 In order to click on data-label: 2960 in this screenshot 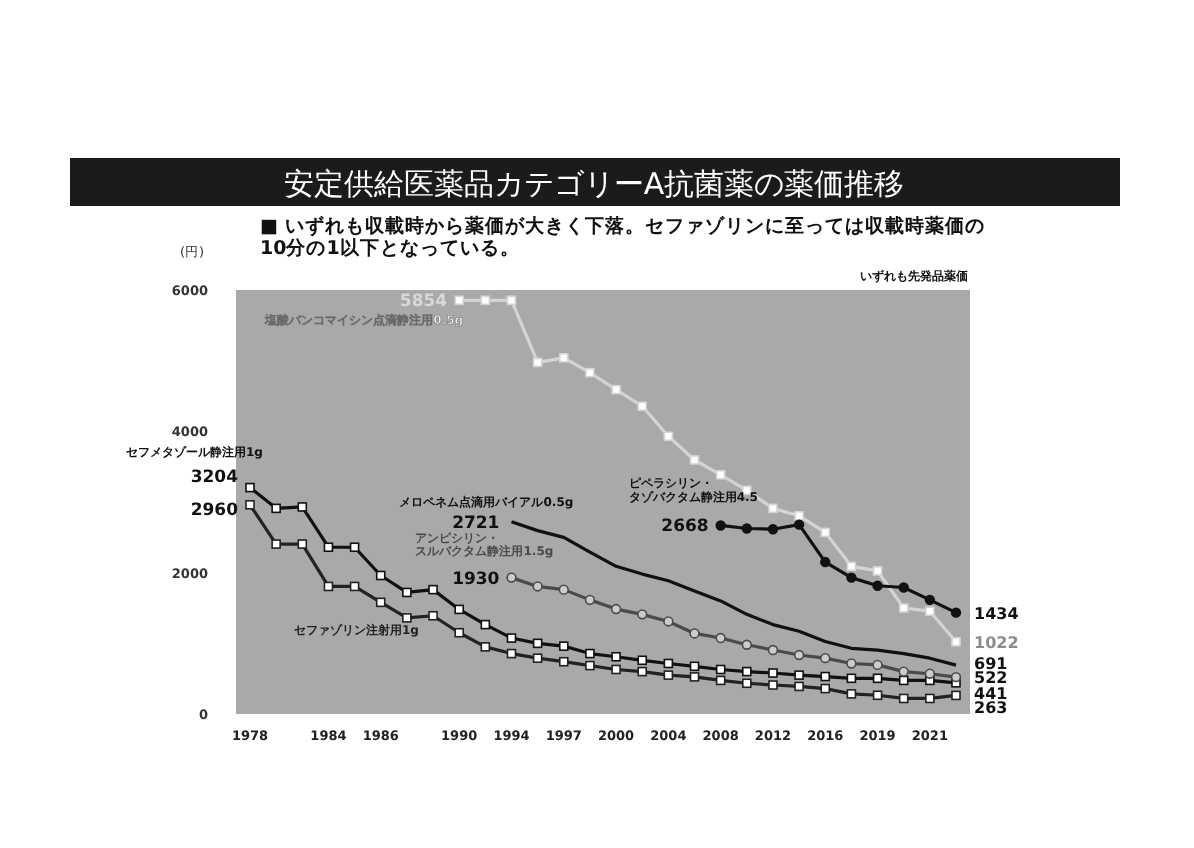, I will do `click(214, 510)`.